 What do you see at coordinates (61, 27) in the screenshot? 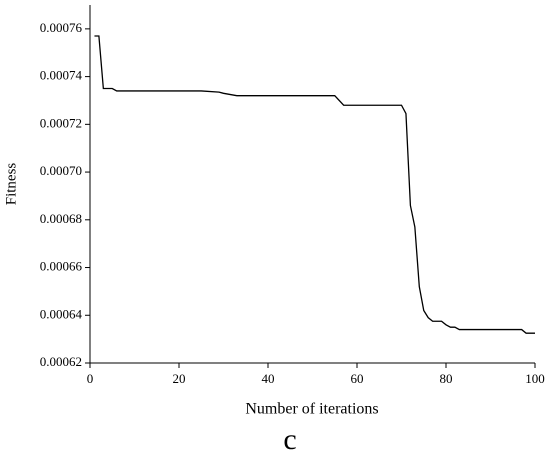
I see `y-tick-label: 0.00076` at bounding box center [61, 27].